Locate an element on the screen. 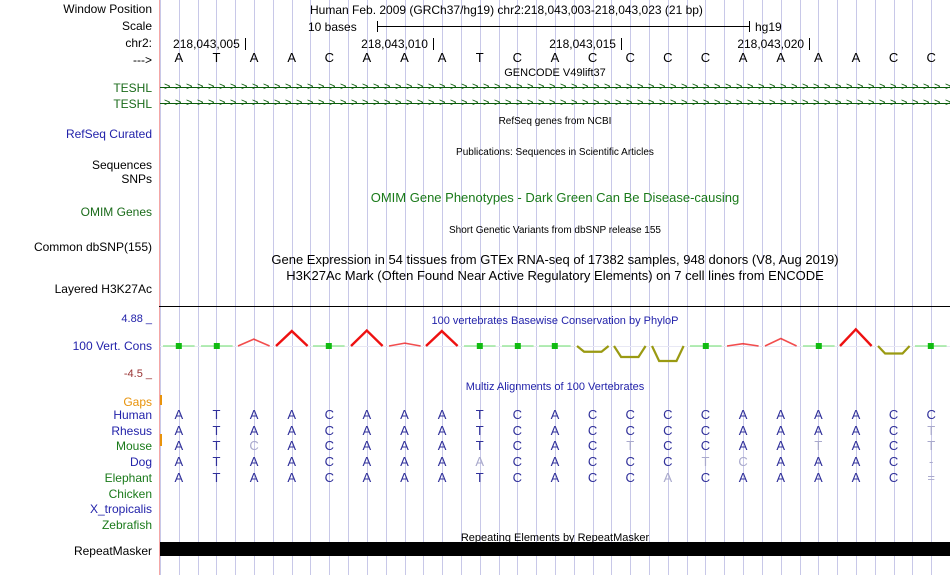 This screenshot has width=950, height=575. gaps-label: Gaps is located at coordinates (137, 402).